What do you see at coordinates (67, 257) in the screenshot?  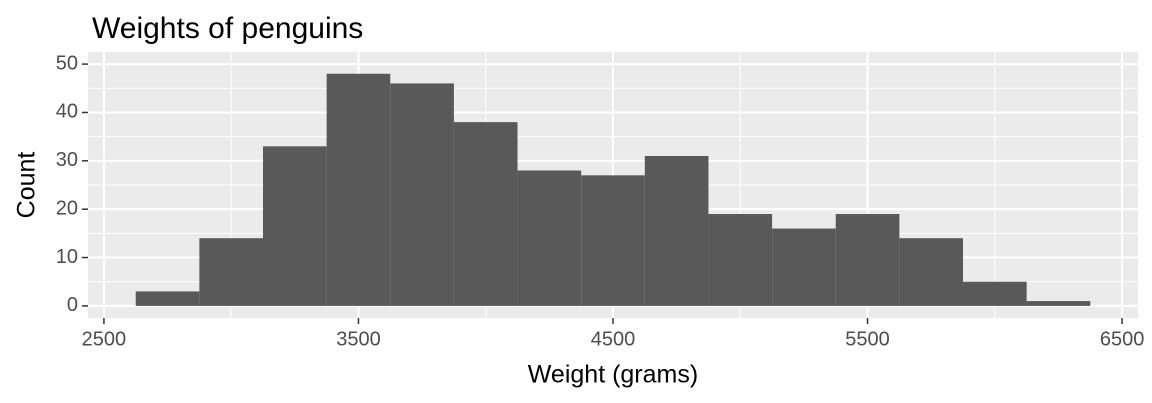 I see `y-tick-label: 10` at bounding box center [67, 257].